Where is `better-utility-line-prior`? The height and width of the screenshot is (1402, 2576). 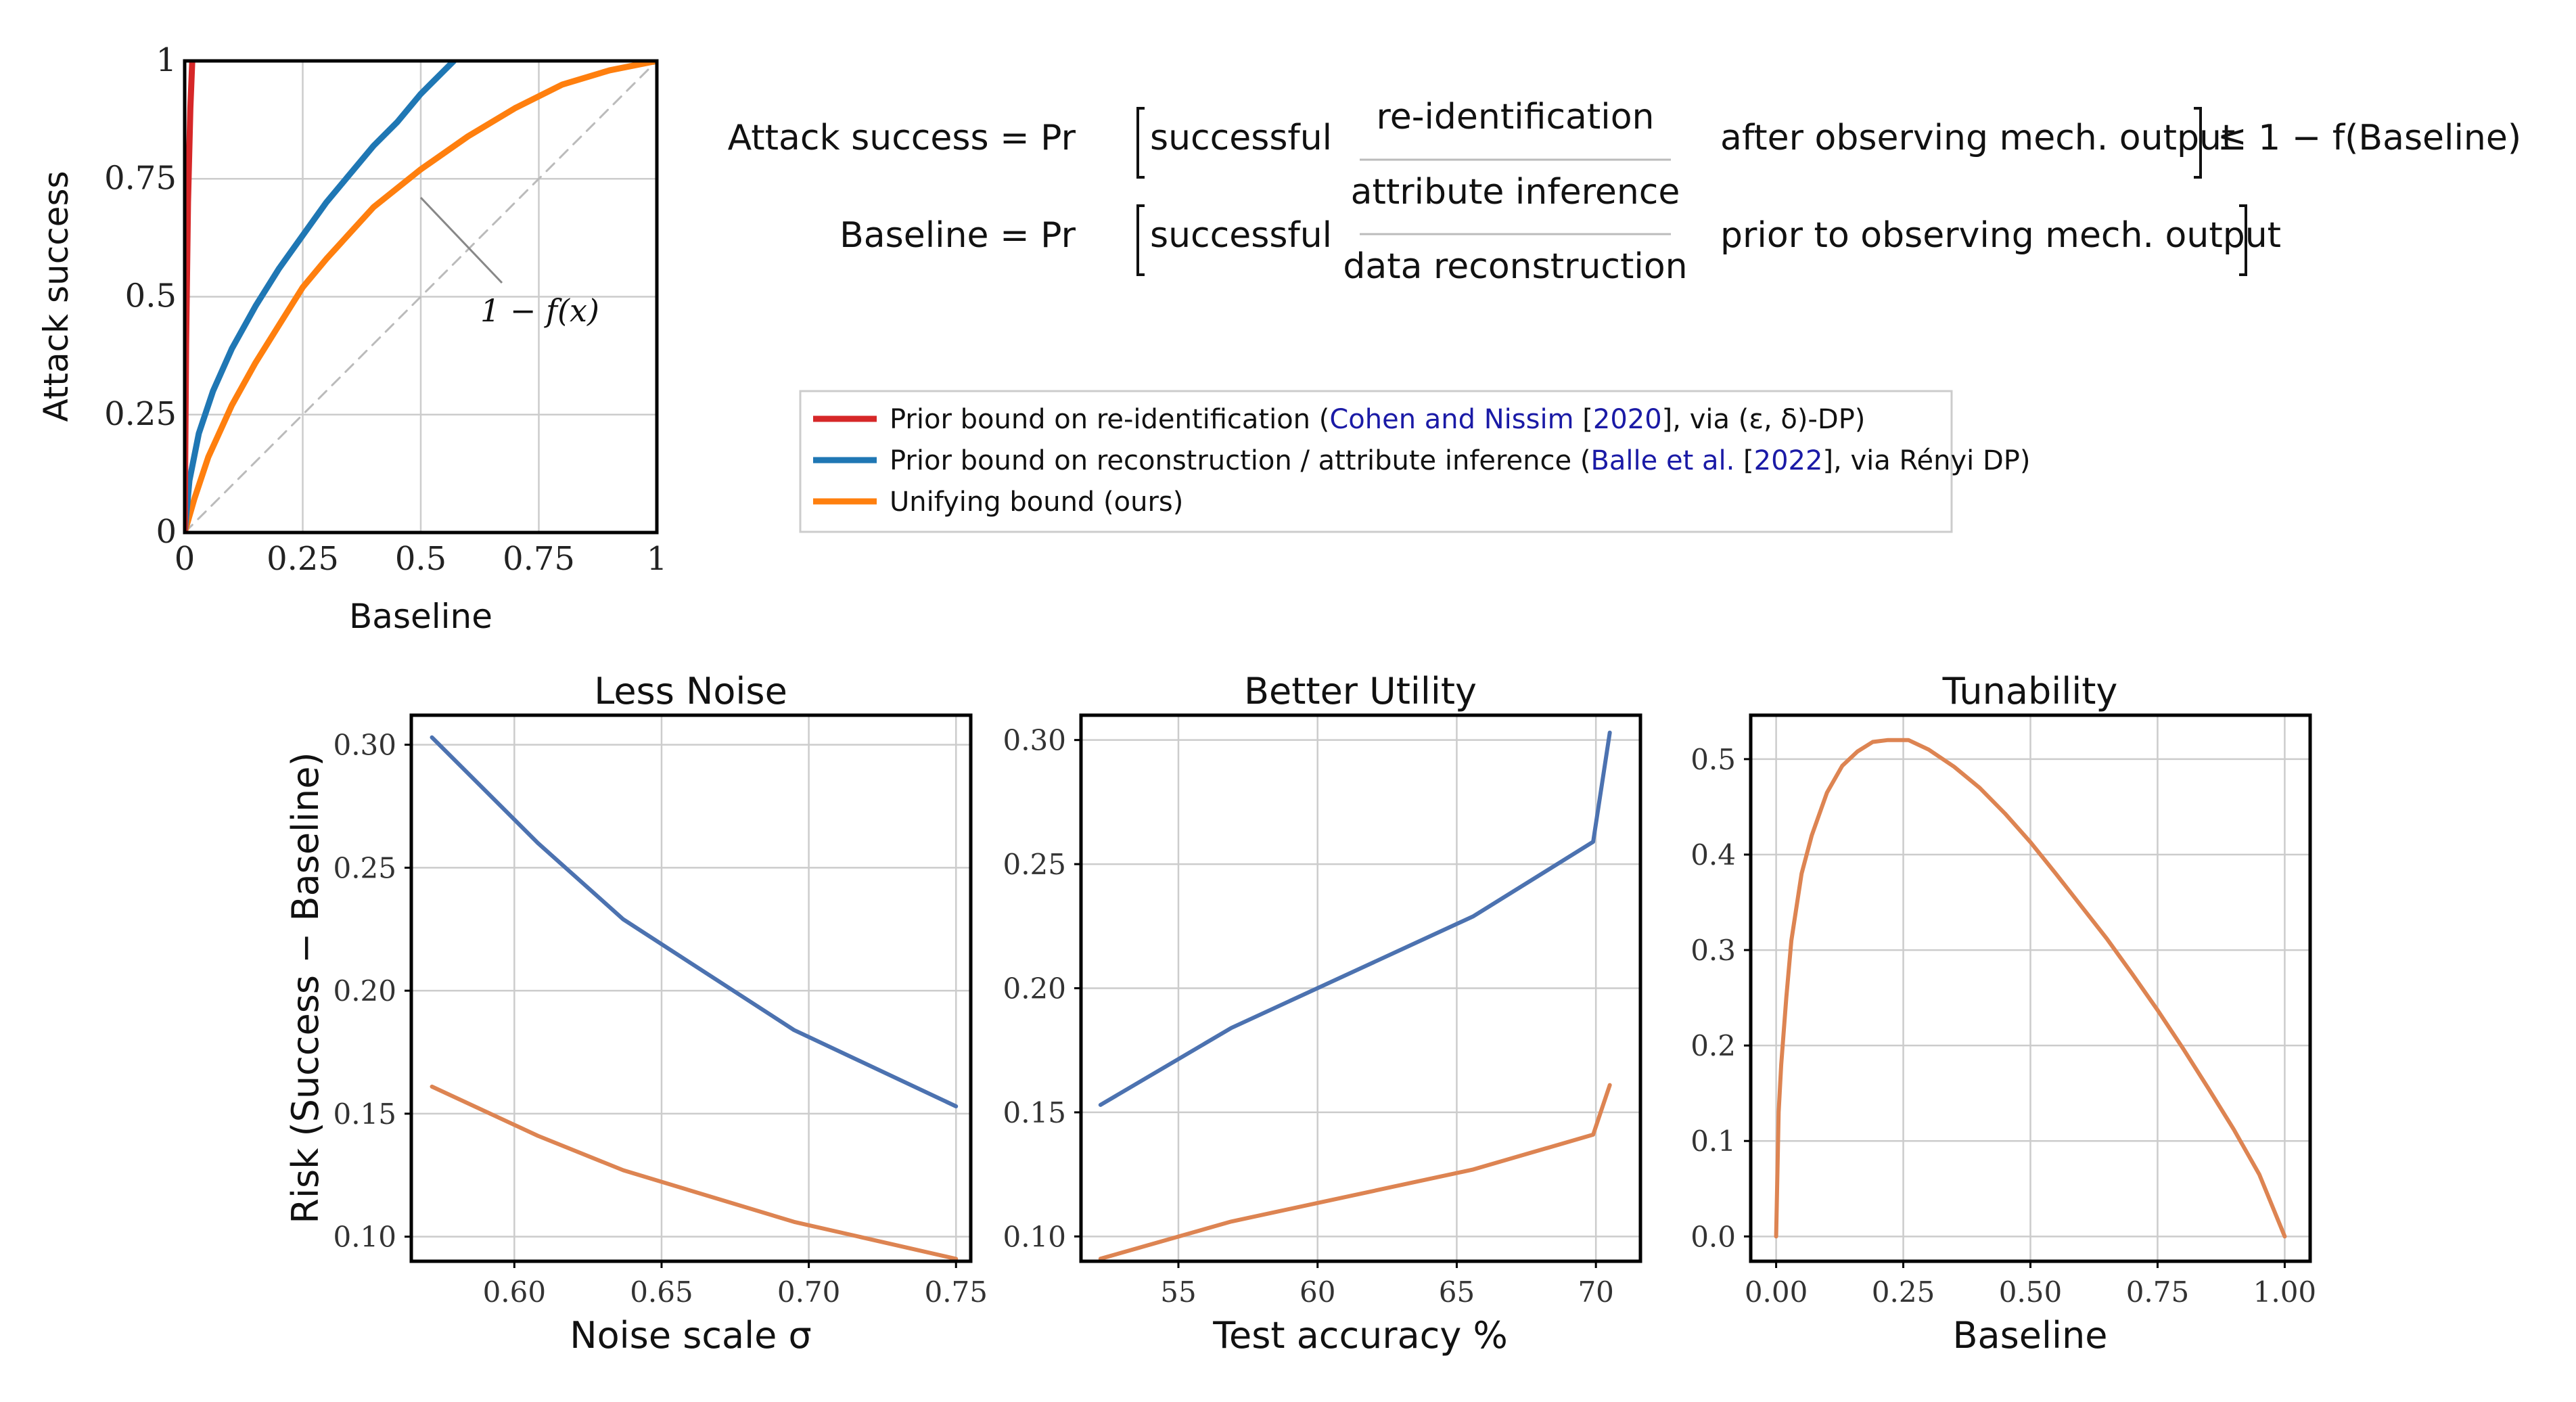
better-utility-line-prior is located at coordinates (1355, 918).